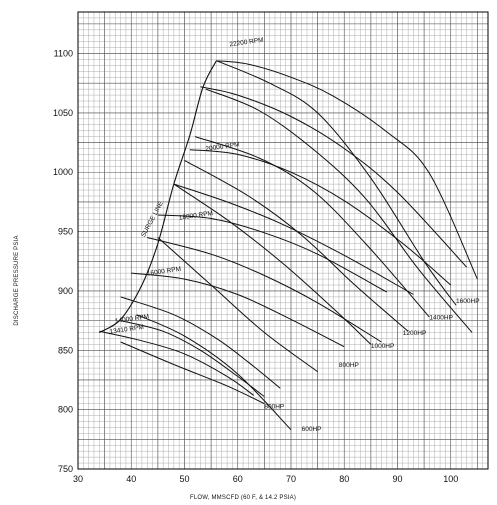 This screenshot has width=497, height=505. I want to click on hp-label: 1000HP, so click(383, 346).